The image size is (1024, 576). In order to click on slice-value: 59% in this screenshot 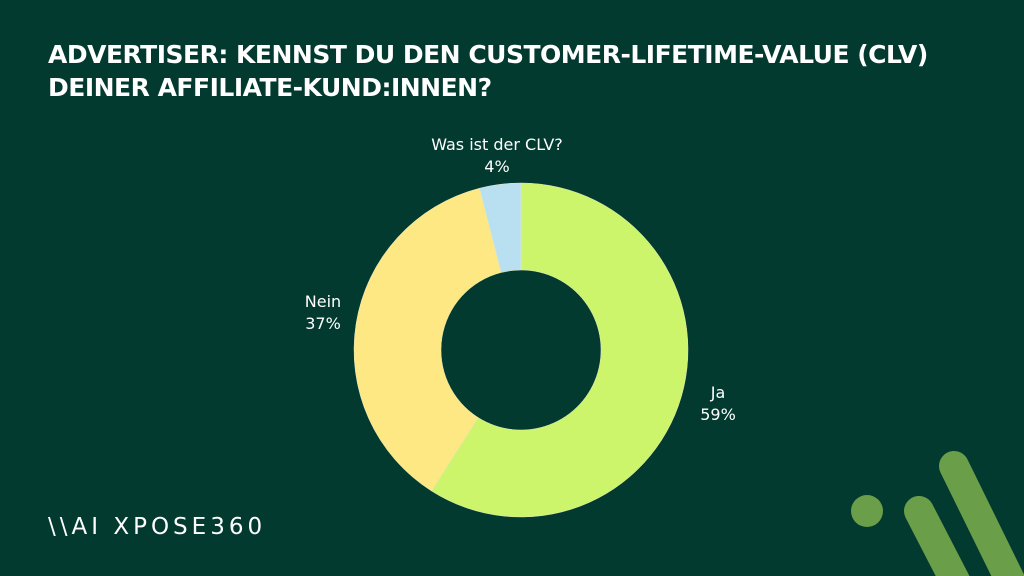, I will do `click(718, 414)`.